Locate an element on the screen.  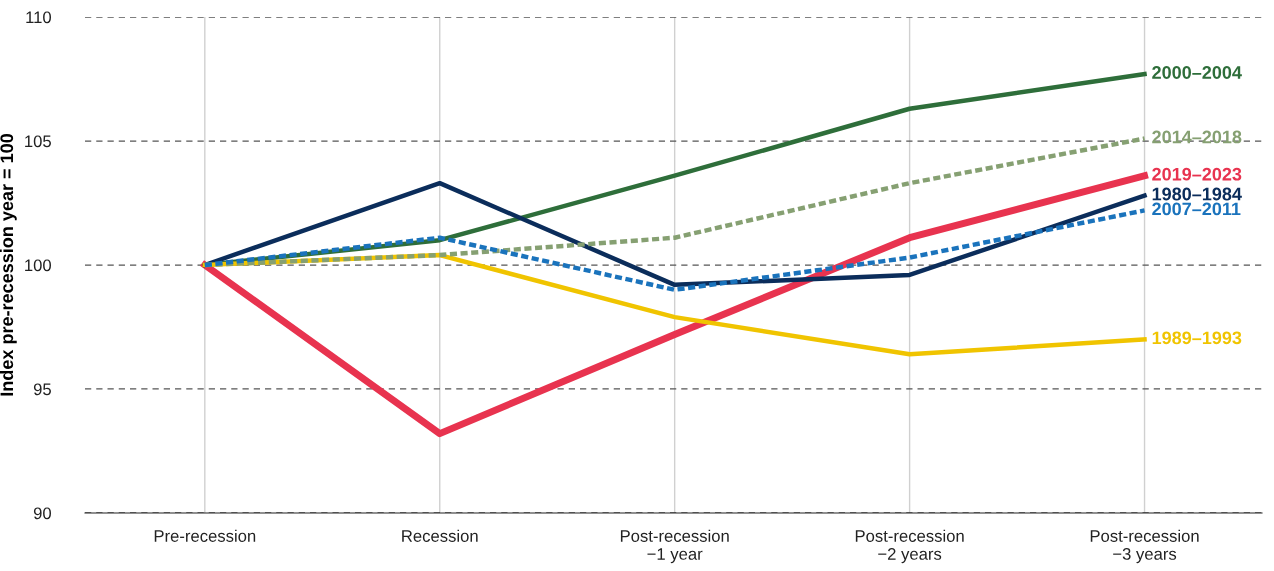
x-tick-label: Post-recession −1 year is located at coordinates (674, 546).